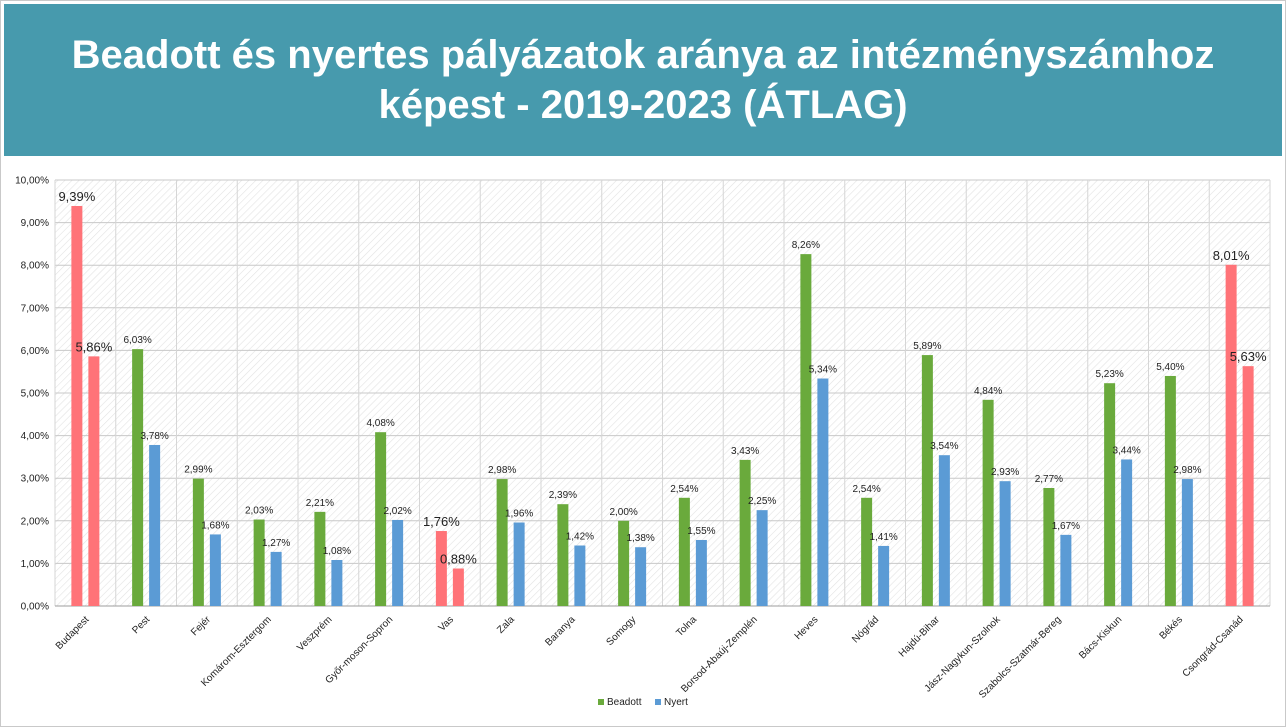 The image size is (1286, 727). I want to click on x-tick-label: Veszprém, so click(314, 633).